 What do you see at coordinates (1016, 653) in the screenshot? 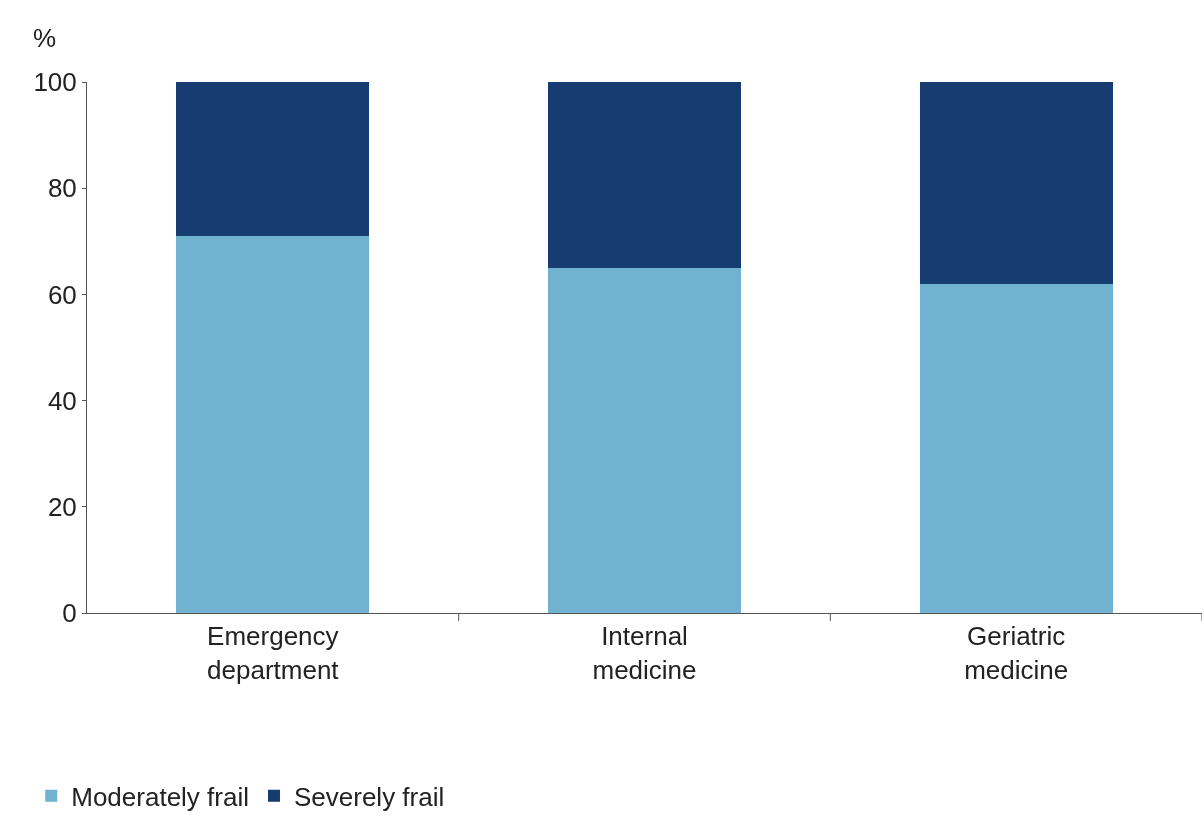
I see `x-tick-label: Geriatric medicine` at bounding box center [1016, 653].